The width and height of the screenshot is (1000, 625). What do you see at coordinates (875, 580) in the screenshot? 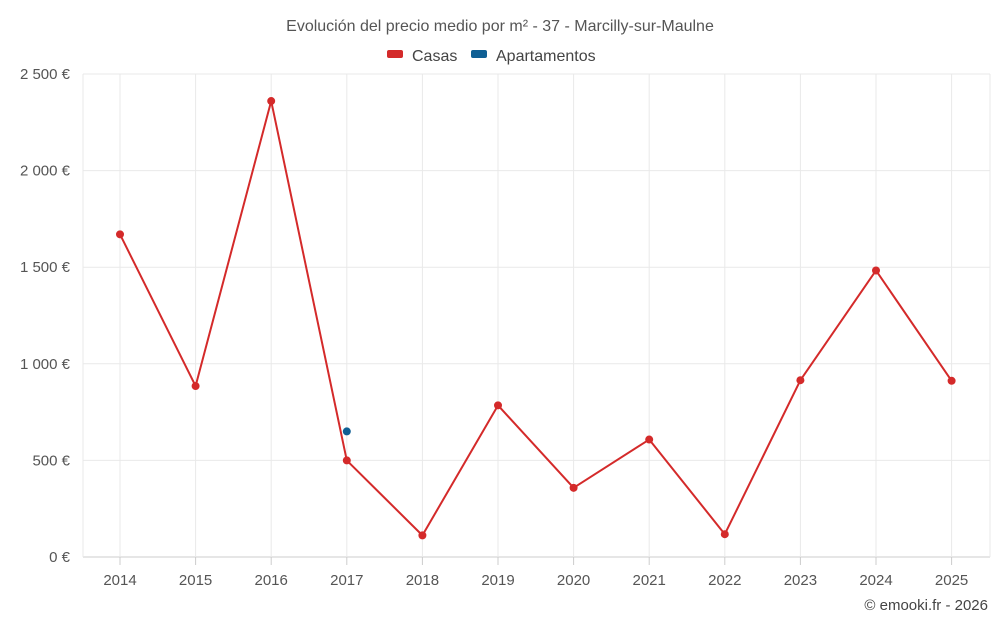
I see `x-tick-label: 2024` at bounding box center [875, 580].